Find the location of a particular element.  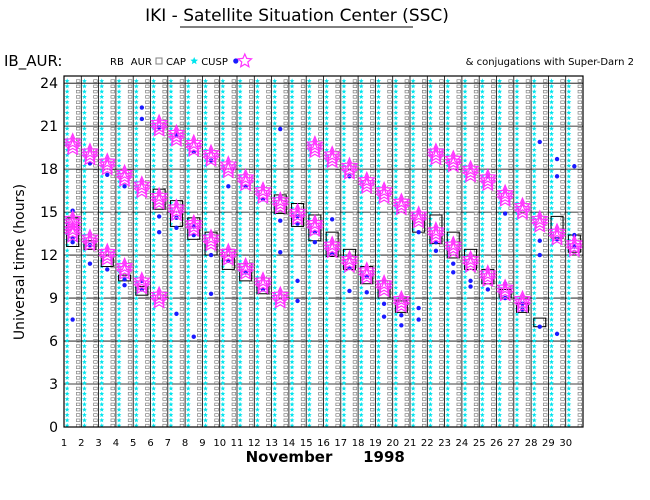

legend-aur-marker is located at coordinates (159, 61).